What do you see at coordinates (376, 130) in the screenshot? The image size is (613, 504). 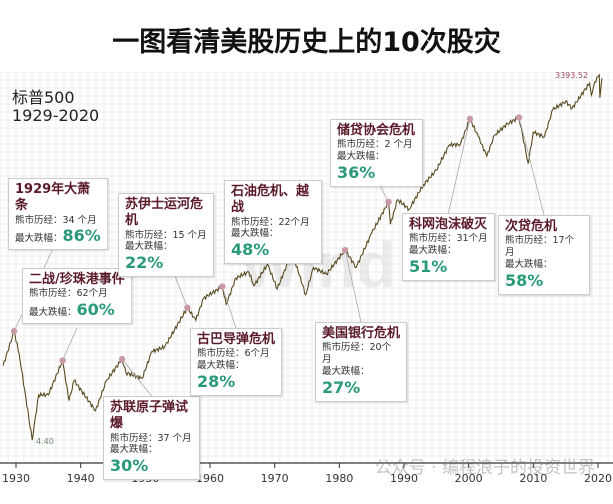 I see `event-name: 储贷协会危机` at bounding box center [376, 130].